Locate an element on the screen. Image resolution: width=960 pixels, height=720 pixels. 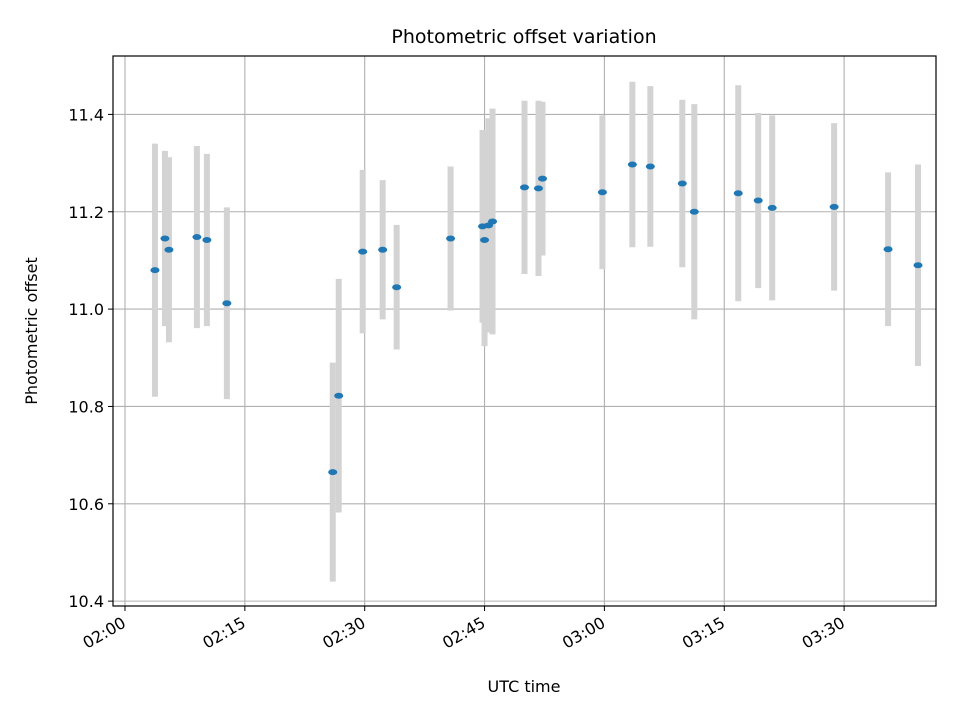
y-axis-label: Photometric offset is located at coordinates (31, 331).